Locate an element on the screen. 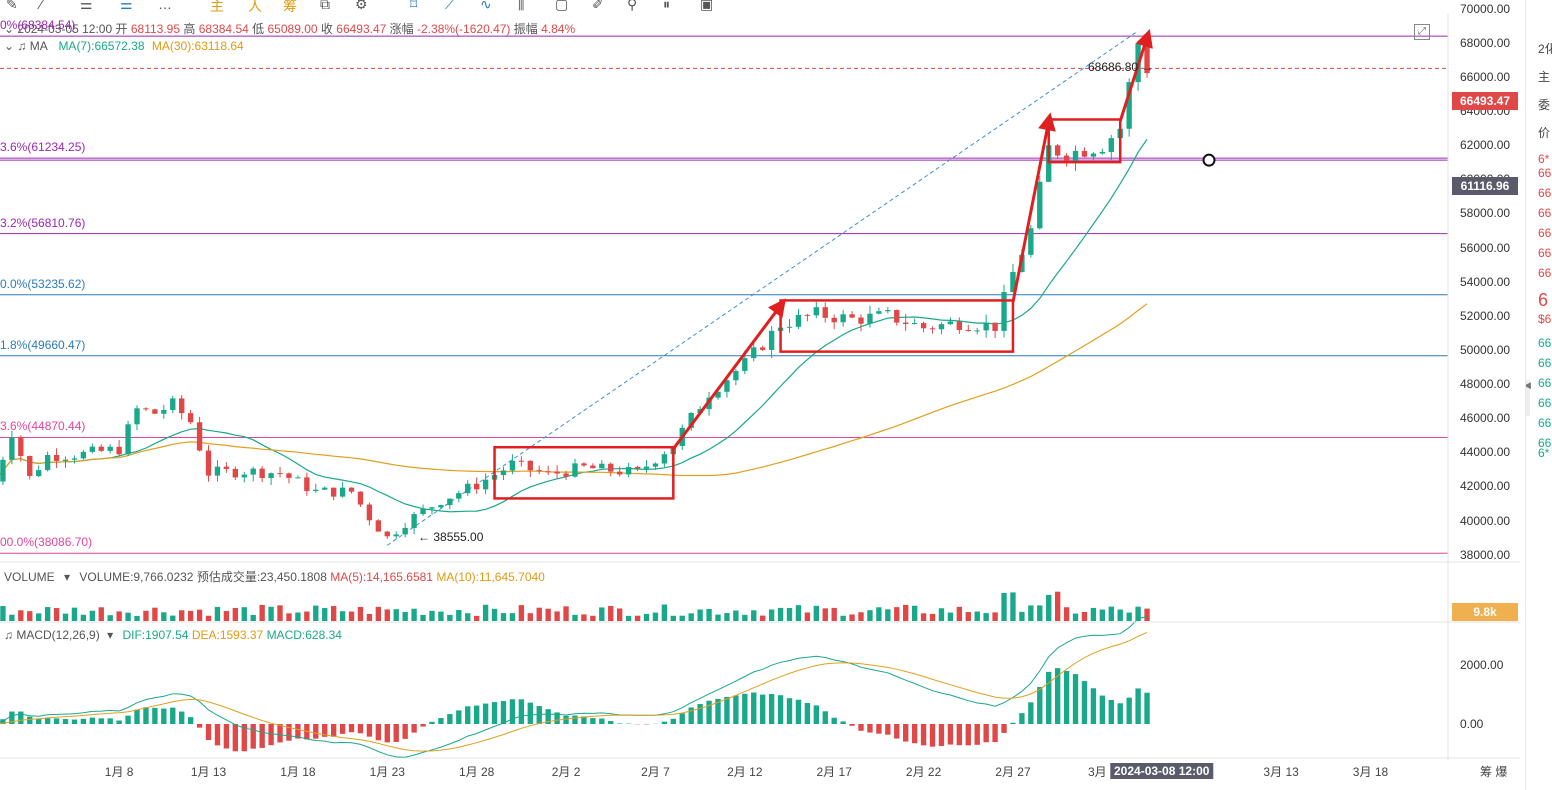  sidebar-item: 价 is located at coordinates (1544, 133).